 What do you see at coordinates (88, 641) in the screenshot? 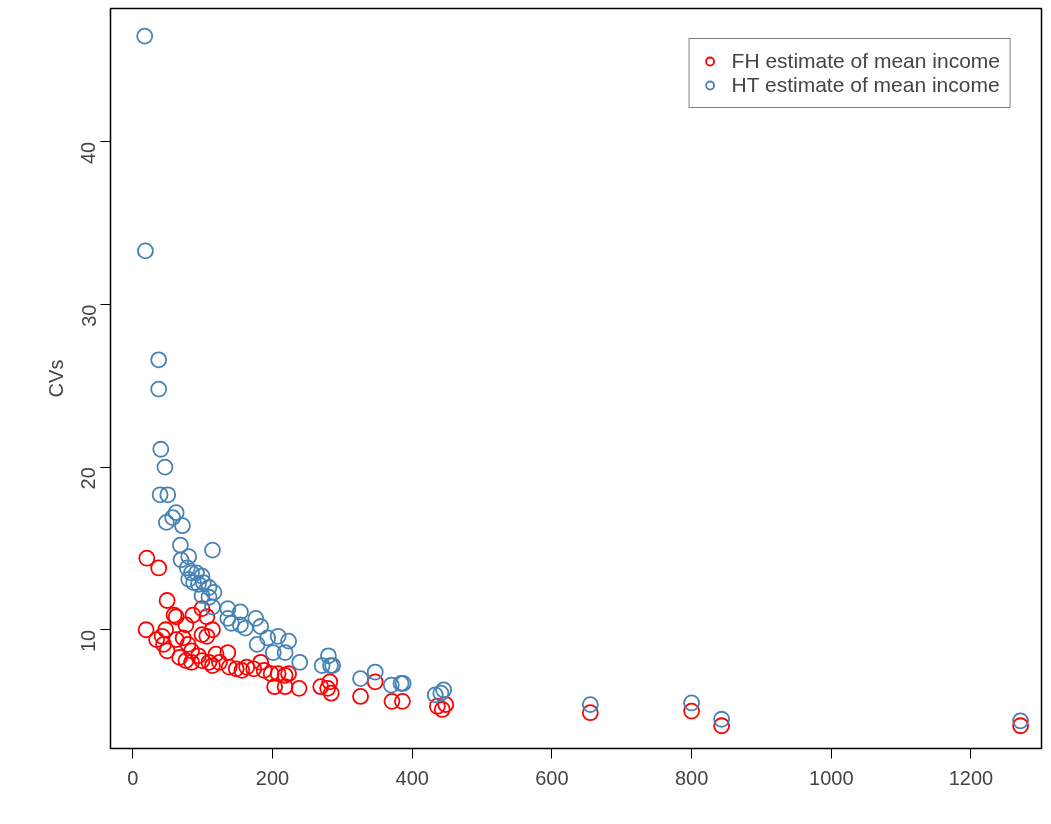
I see `y-tick-label: 10` at bounding box center [88, 641].